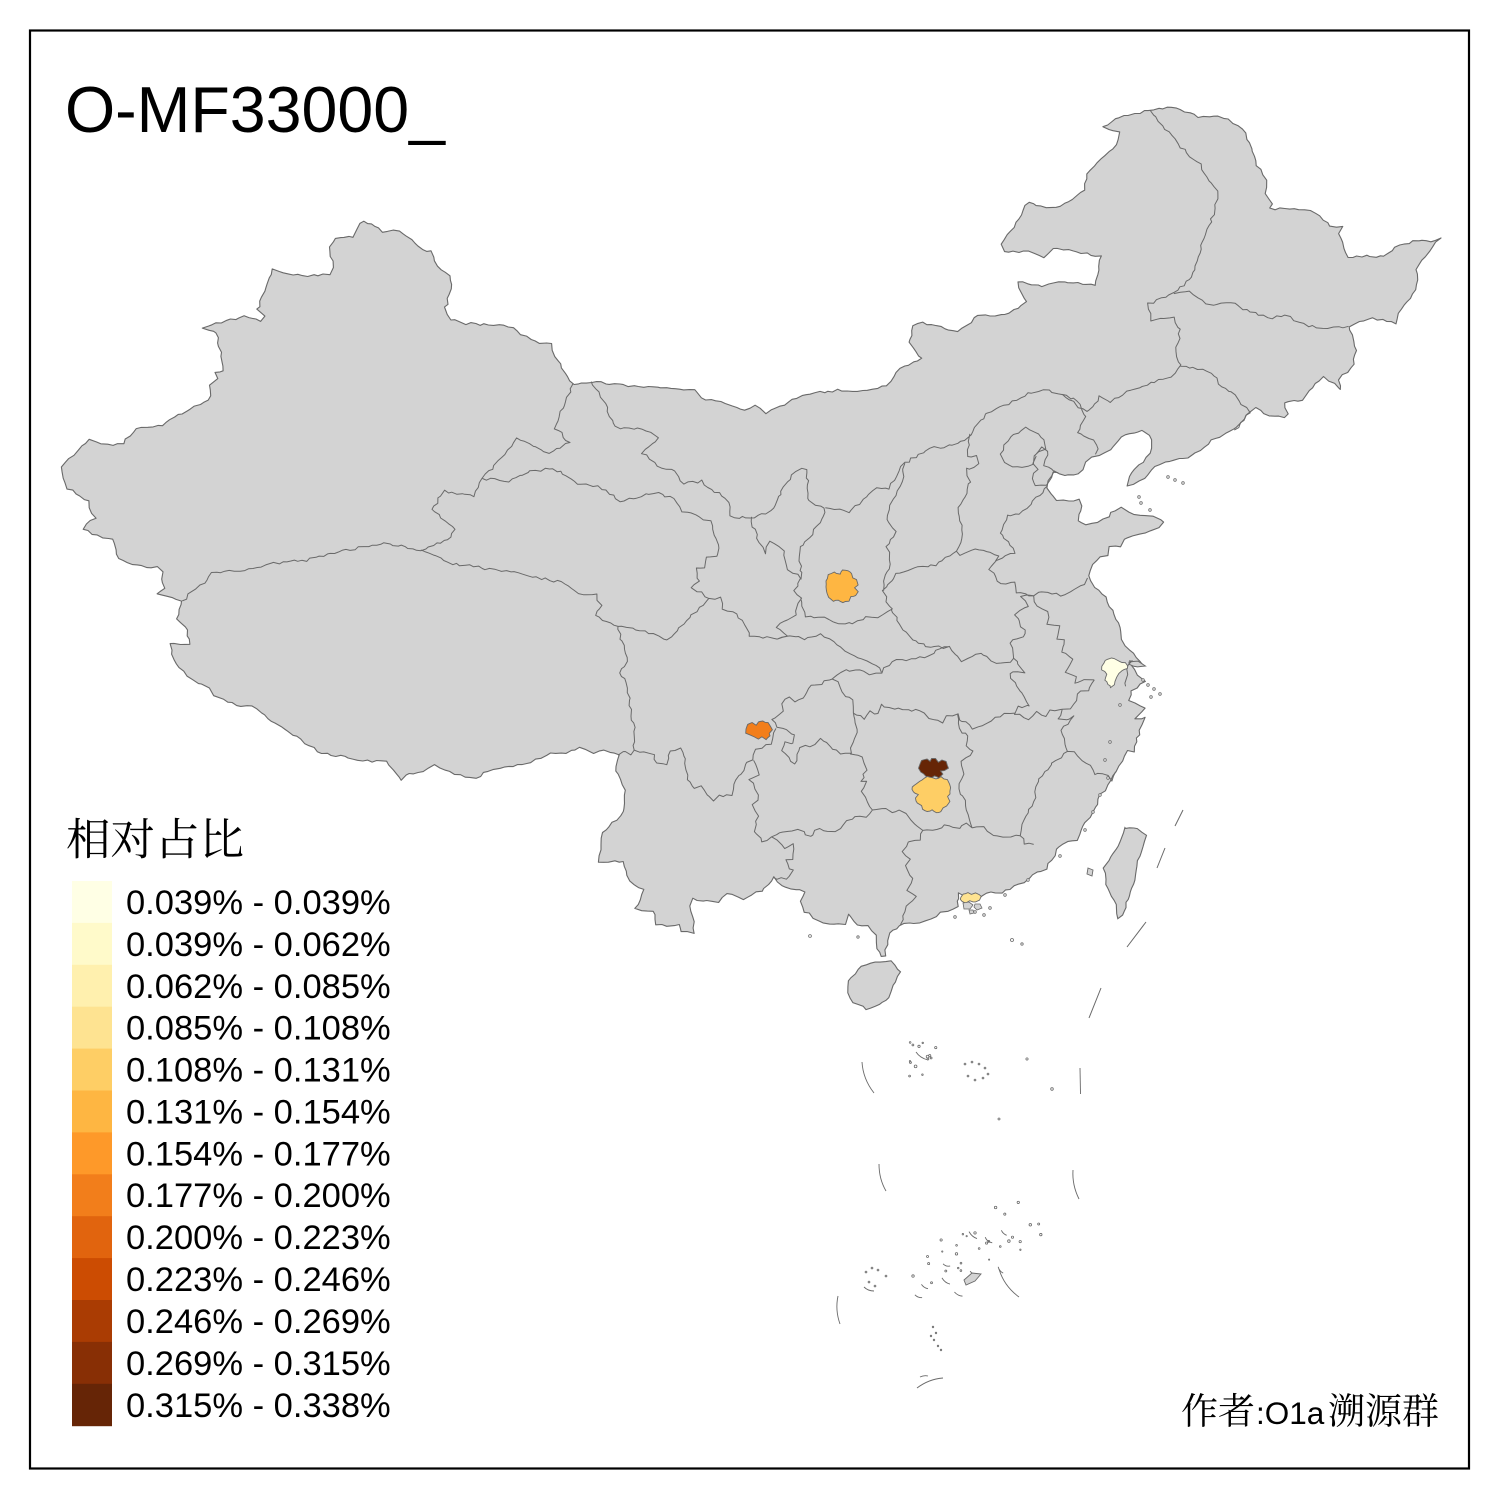  Describe the element at coordinates (258, 1113) in the screenshot. I see `svg-text: 0.131% - 0.154%` at that location.